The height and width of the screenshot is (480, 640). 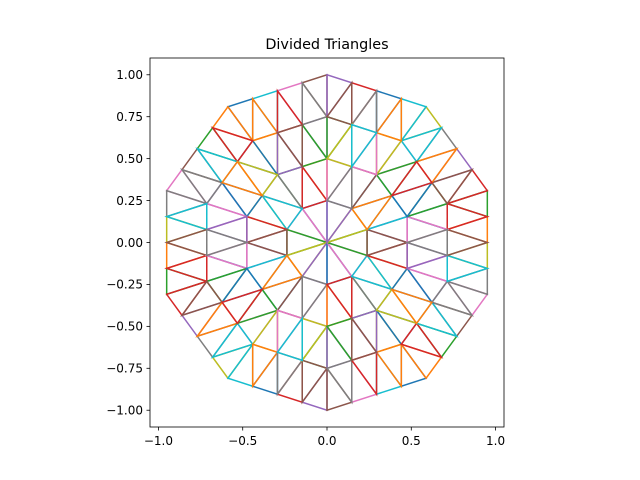 What do you see at coordinates (129, 117) in the screenshot?
I see `y-tick-label: 0.75` at bounding box center [129, 117].